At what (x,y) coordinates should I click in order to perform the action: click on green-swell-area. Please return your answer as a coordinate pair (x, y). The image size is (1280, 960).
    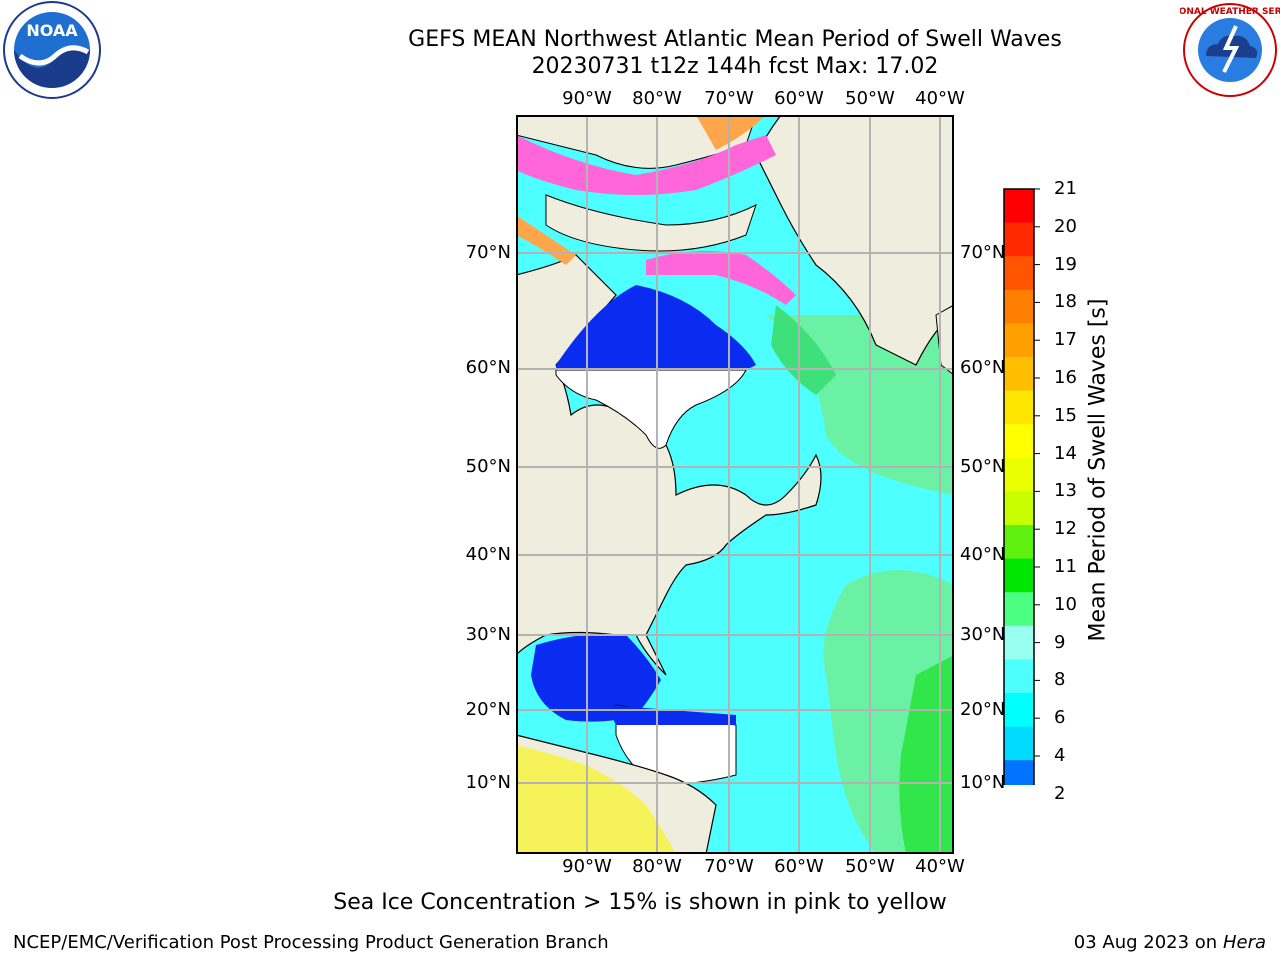
    Looking at the image, I should click on (860, 584).